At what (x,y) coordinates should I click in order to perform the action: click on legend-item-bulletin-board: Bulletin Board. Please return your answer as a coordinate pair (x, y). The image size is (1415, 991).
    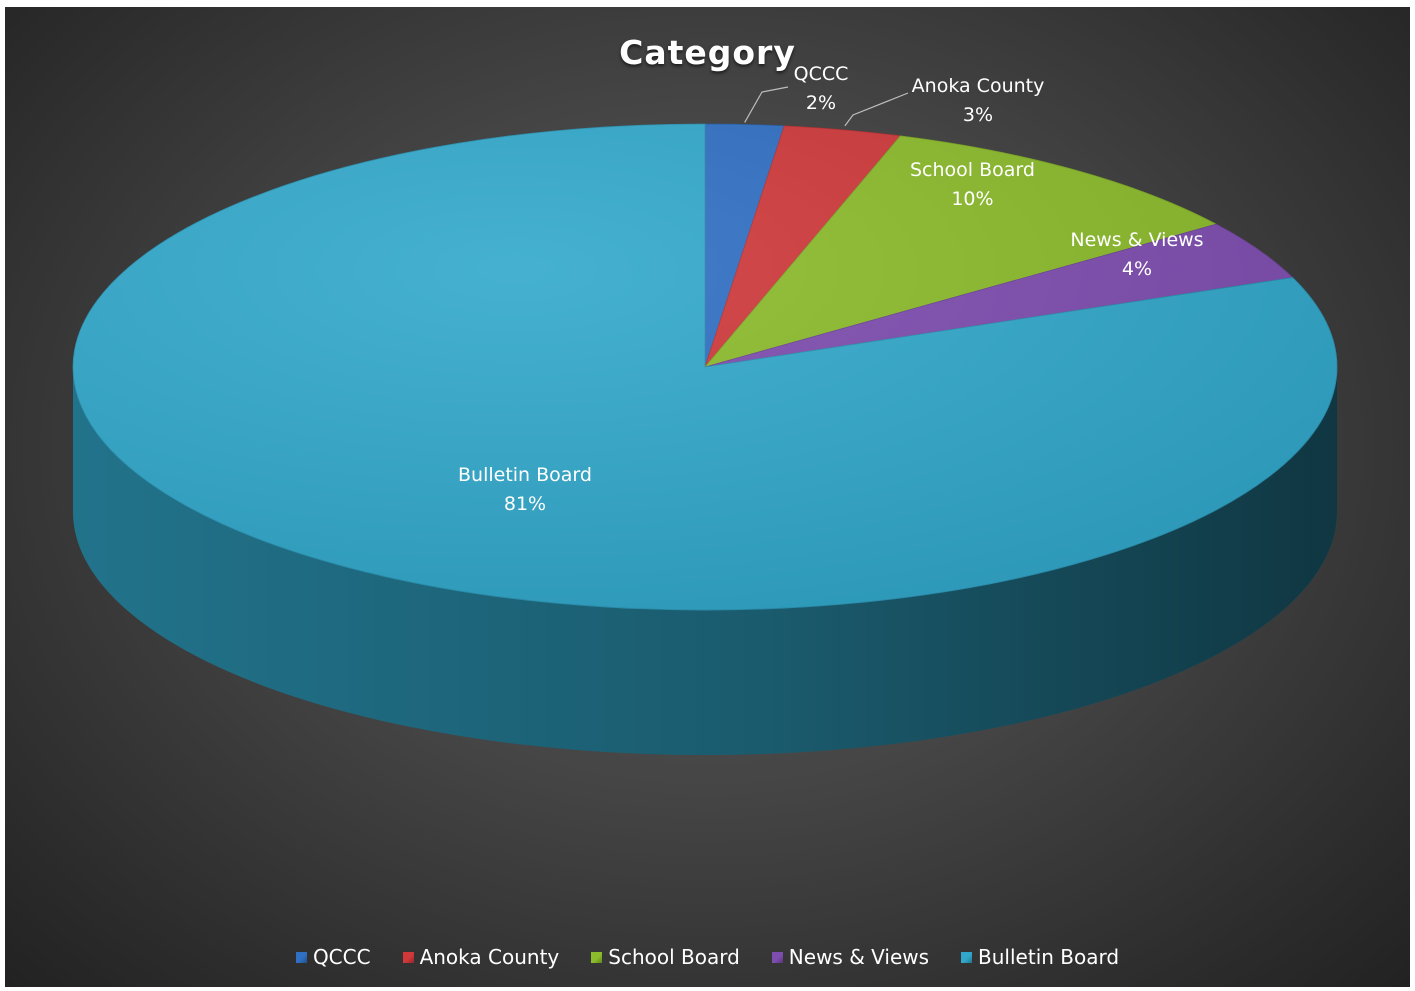
    Looking at the image, I should click on (1040, 957).